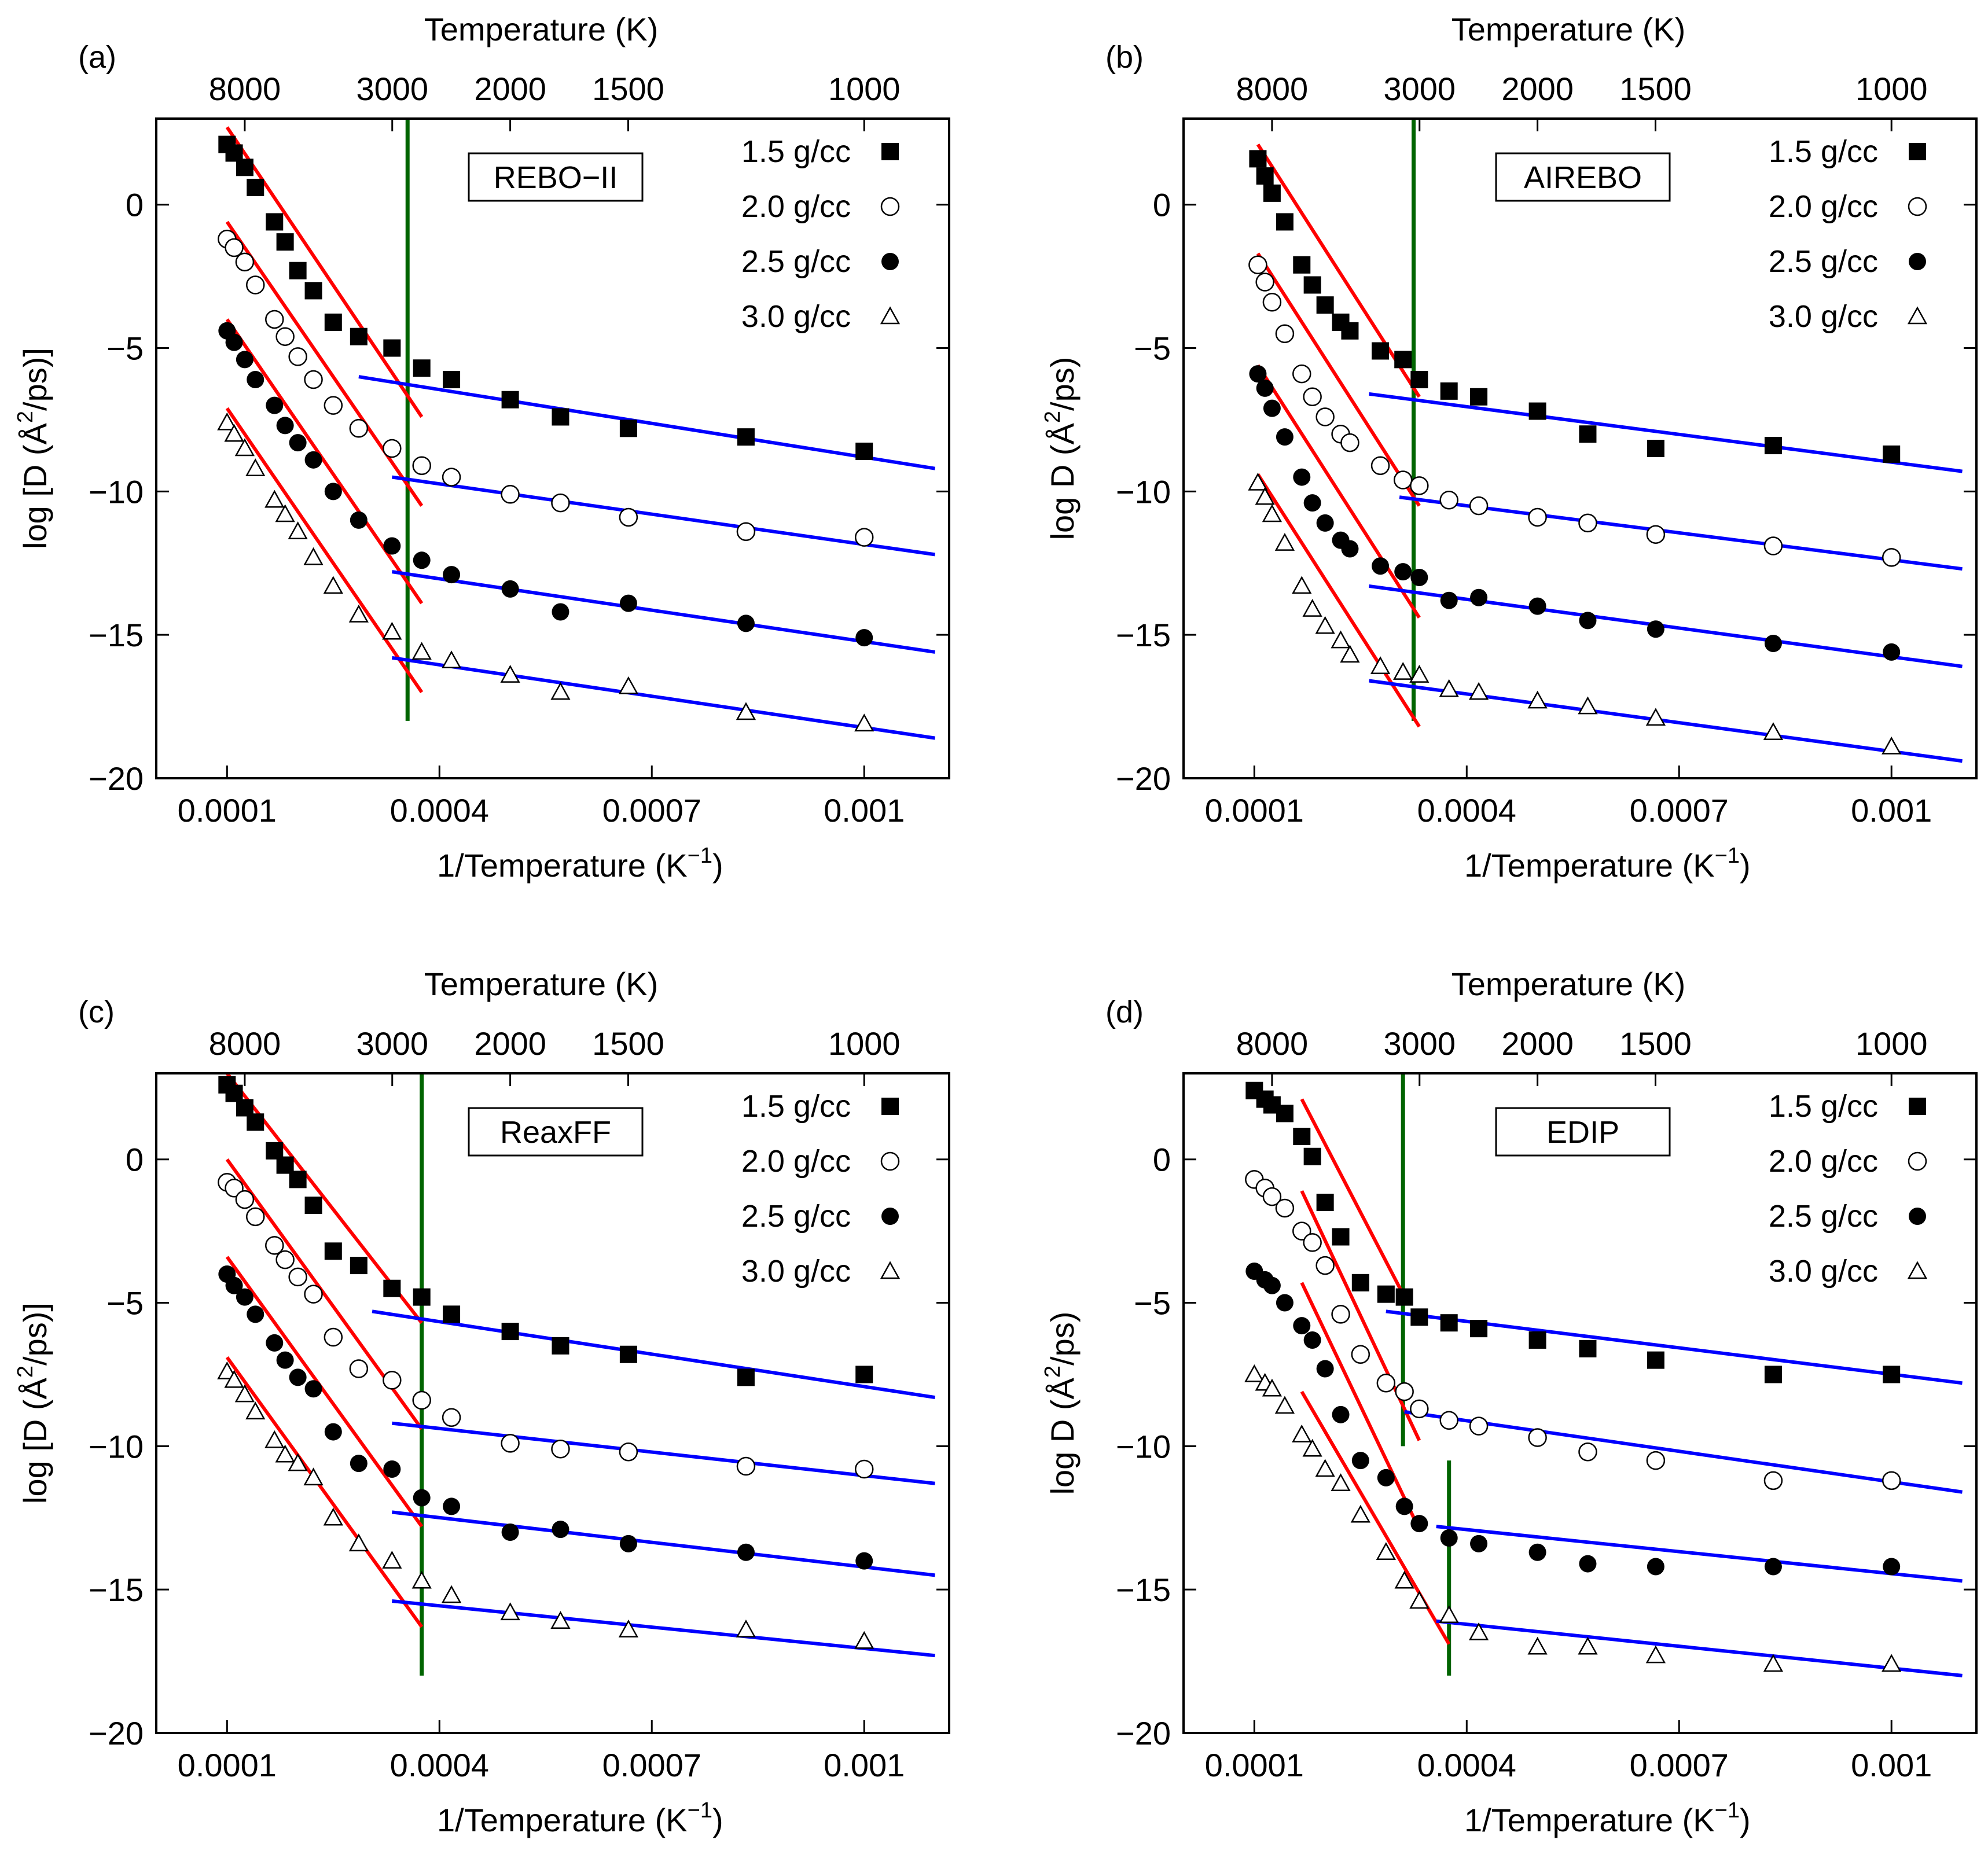 This screenshot has width=1988, height=1851. I want to click on y-axis-title-superscript: 2, so click(25, 1372).